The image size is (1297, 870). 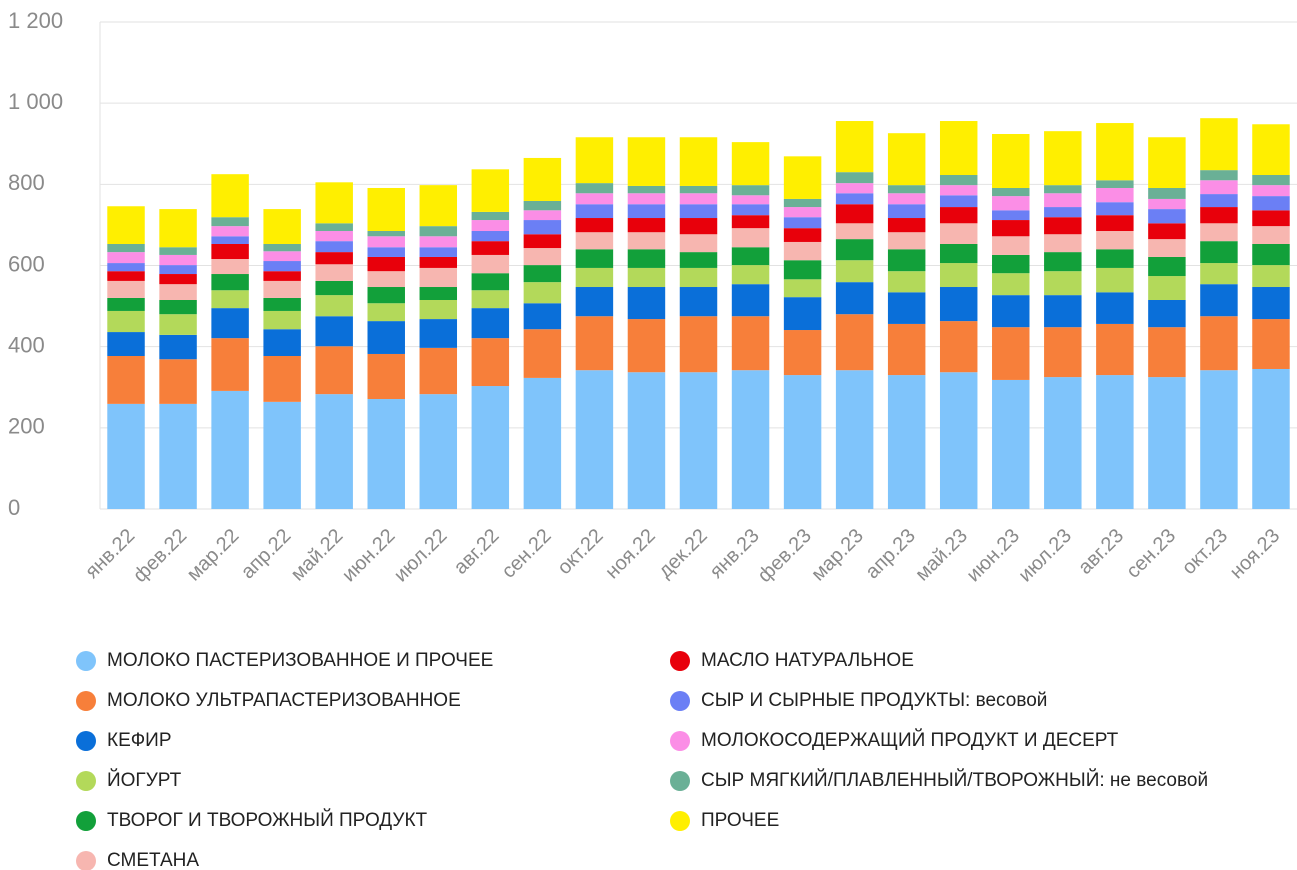 I want to click on x-tick-label: сен.22, so click(x=527, y=554).